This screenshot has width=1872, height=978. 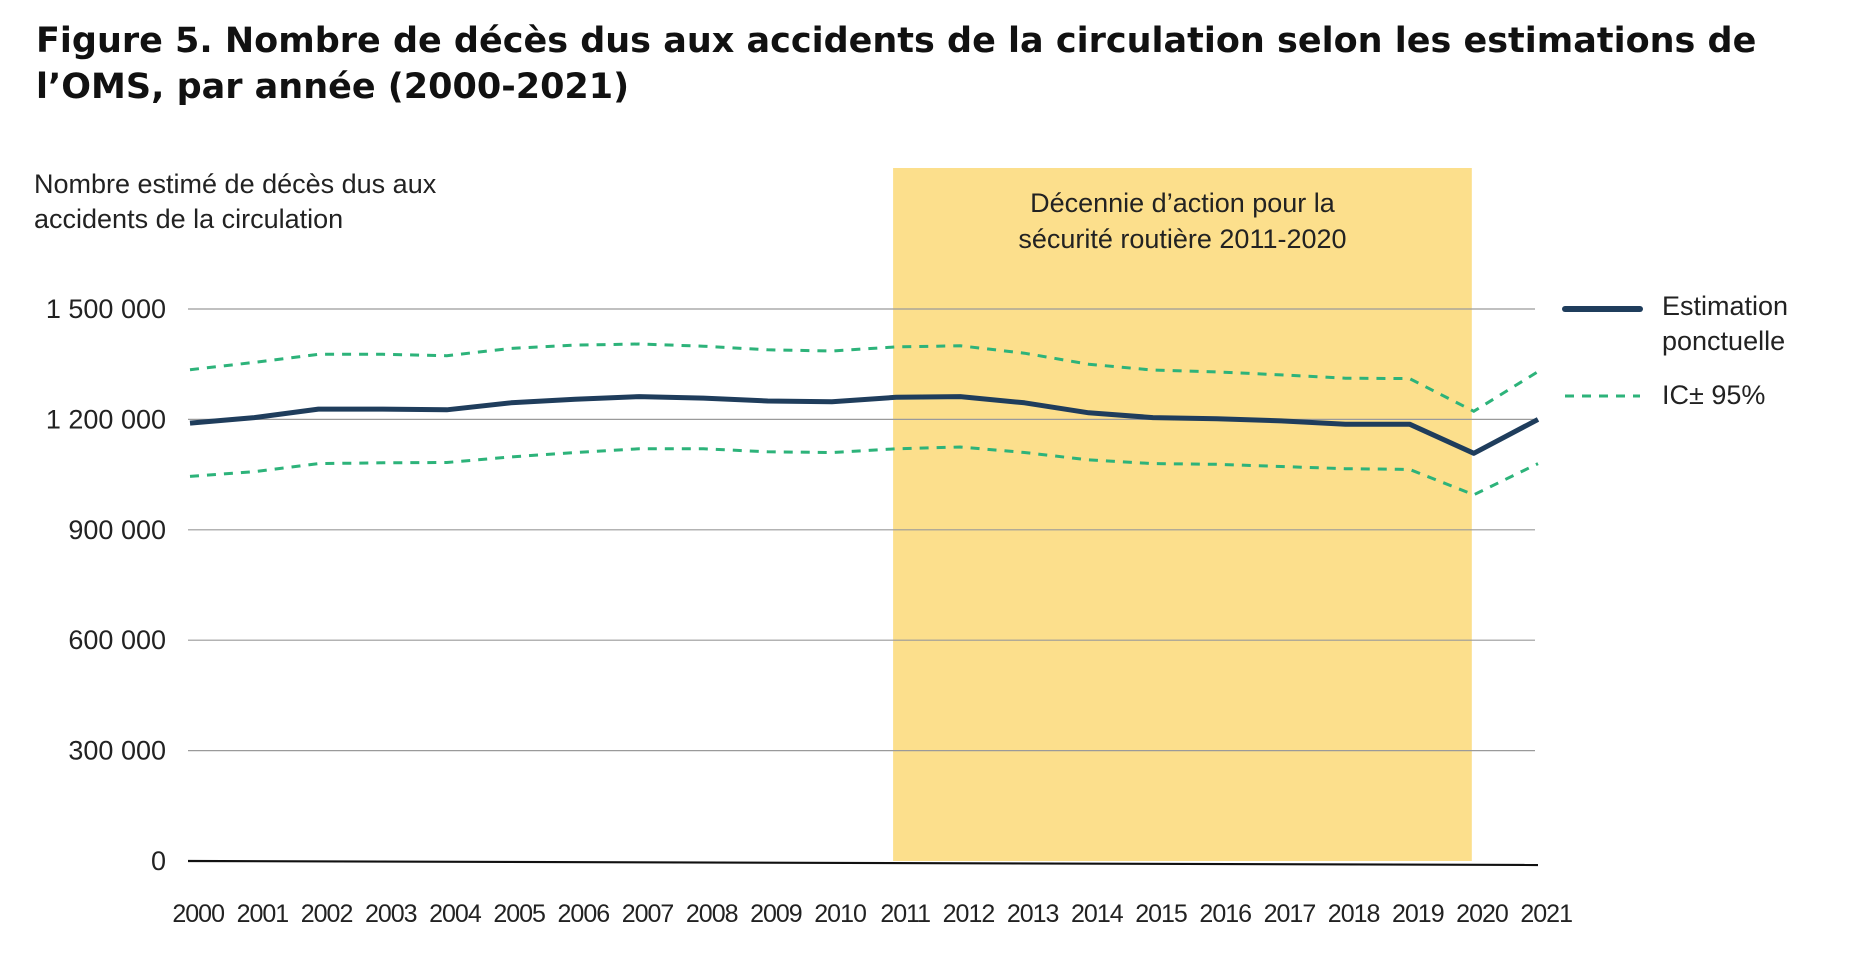 What do you see at coordinates (1033, 914) in the screenshot?
I see `x-tick-label: 2013` at bounding box center [1033, 914].